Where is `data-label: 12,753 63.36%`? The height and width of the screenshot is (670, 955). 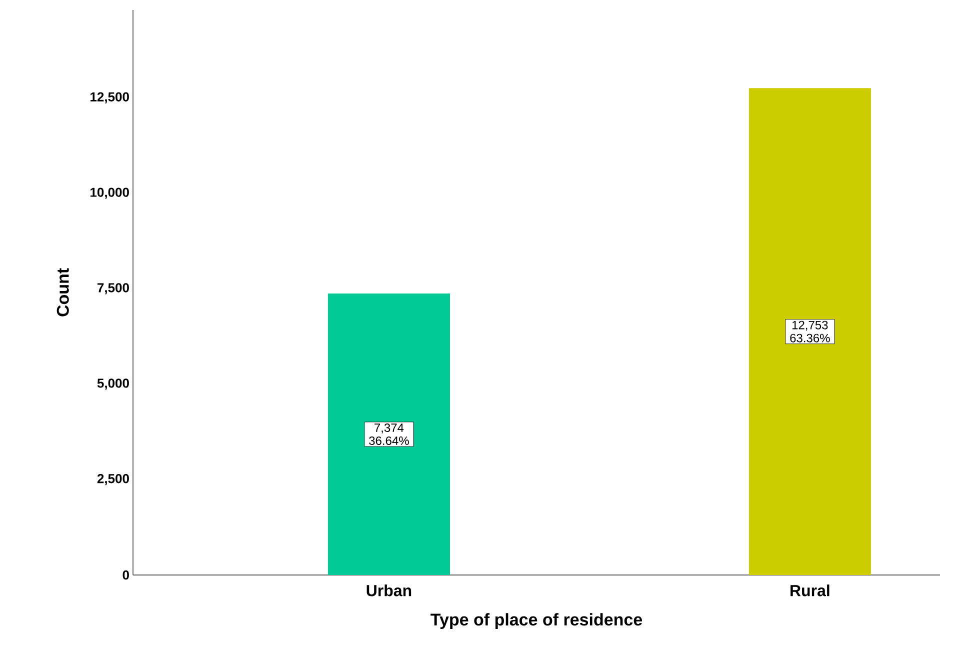 data-label: 12,753 63.36% is located at coordinates (810, 331).